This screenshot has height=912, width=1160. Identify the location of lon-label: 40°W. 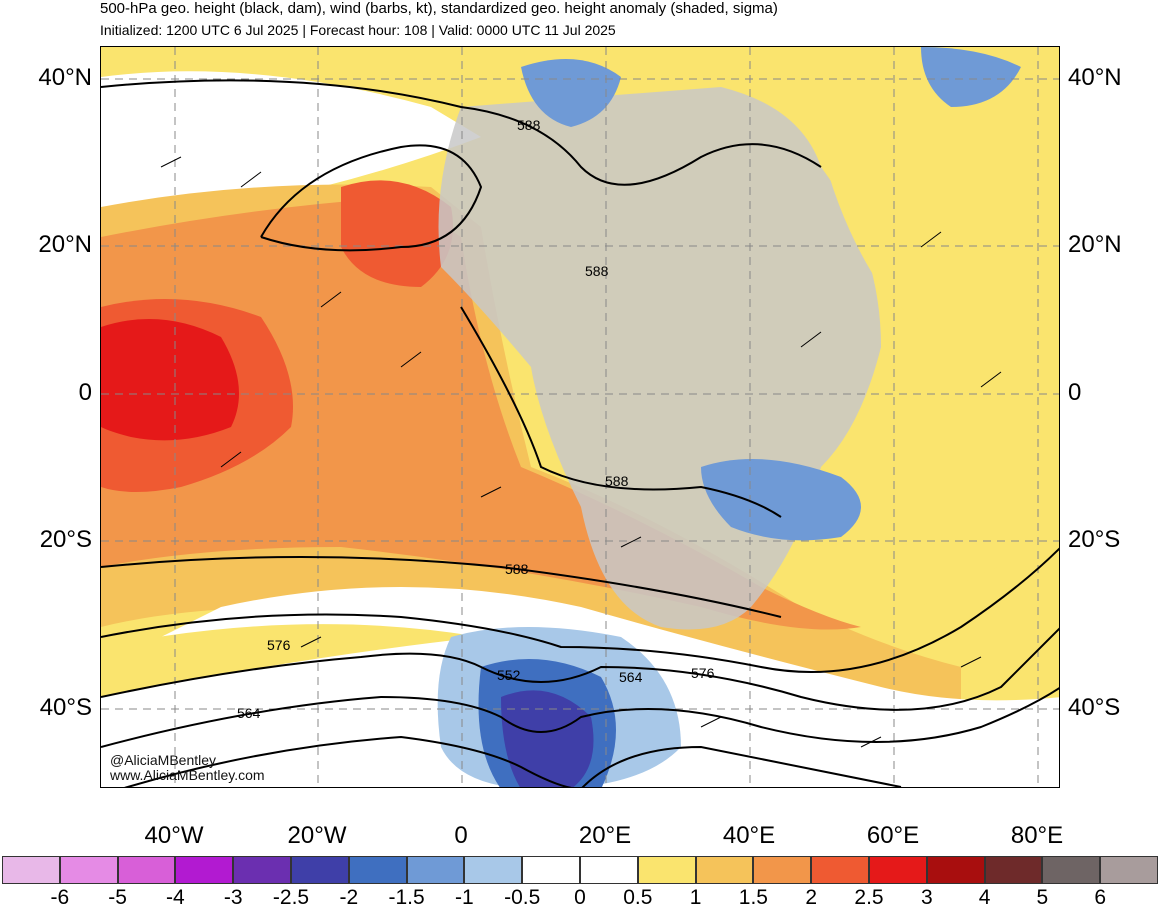
(174, 835).